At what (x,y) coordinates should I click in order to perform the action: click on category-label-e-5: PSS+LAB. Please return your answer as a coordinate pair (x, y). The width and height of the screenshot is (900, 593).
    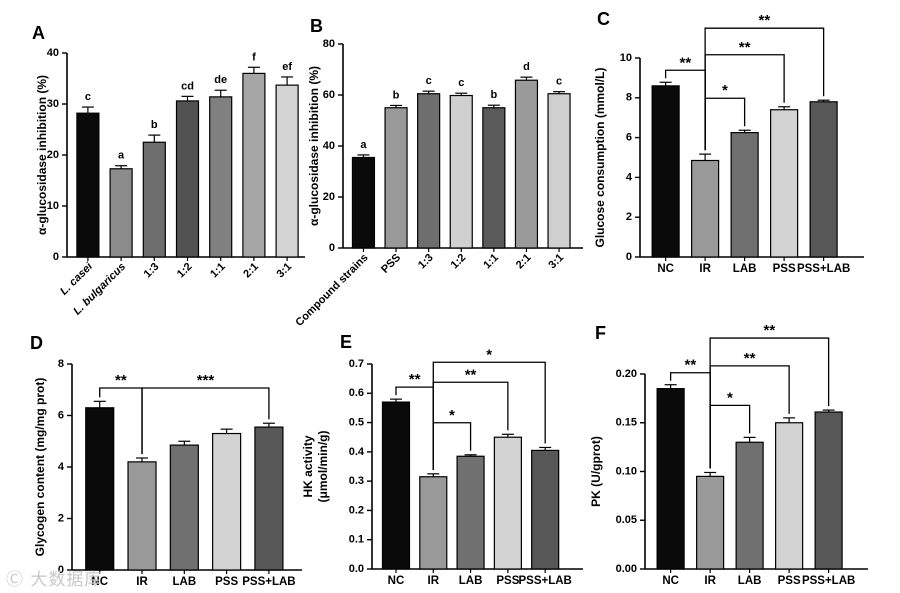
    Looking at the image, I should click on (544, 581).